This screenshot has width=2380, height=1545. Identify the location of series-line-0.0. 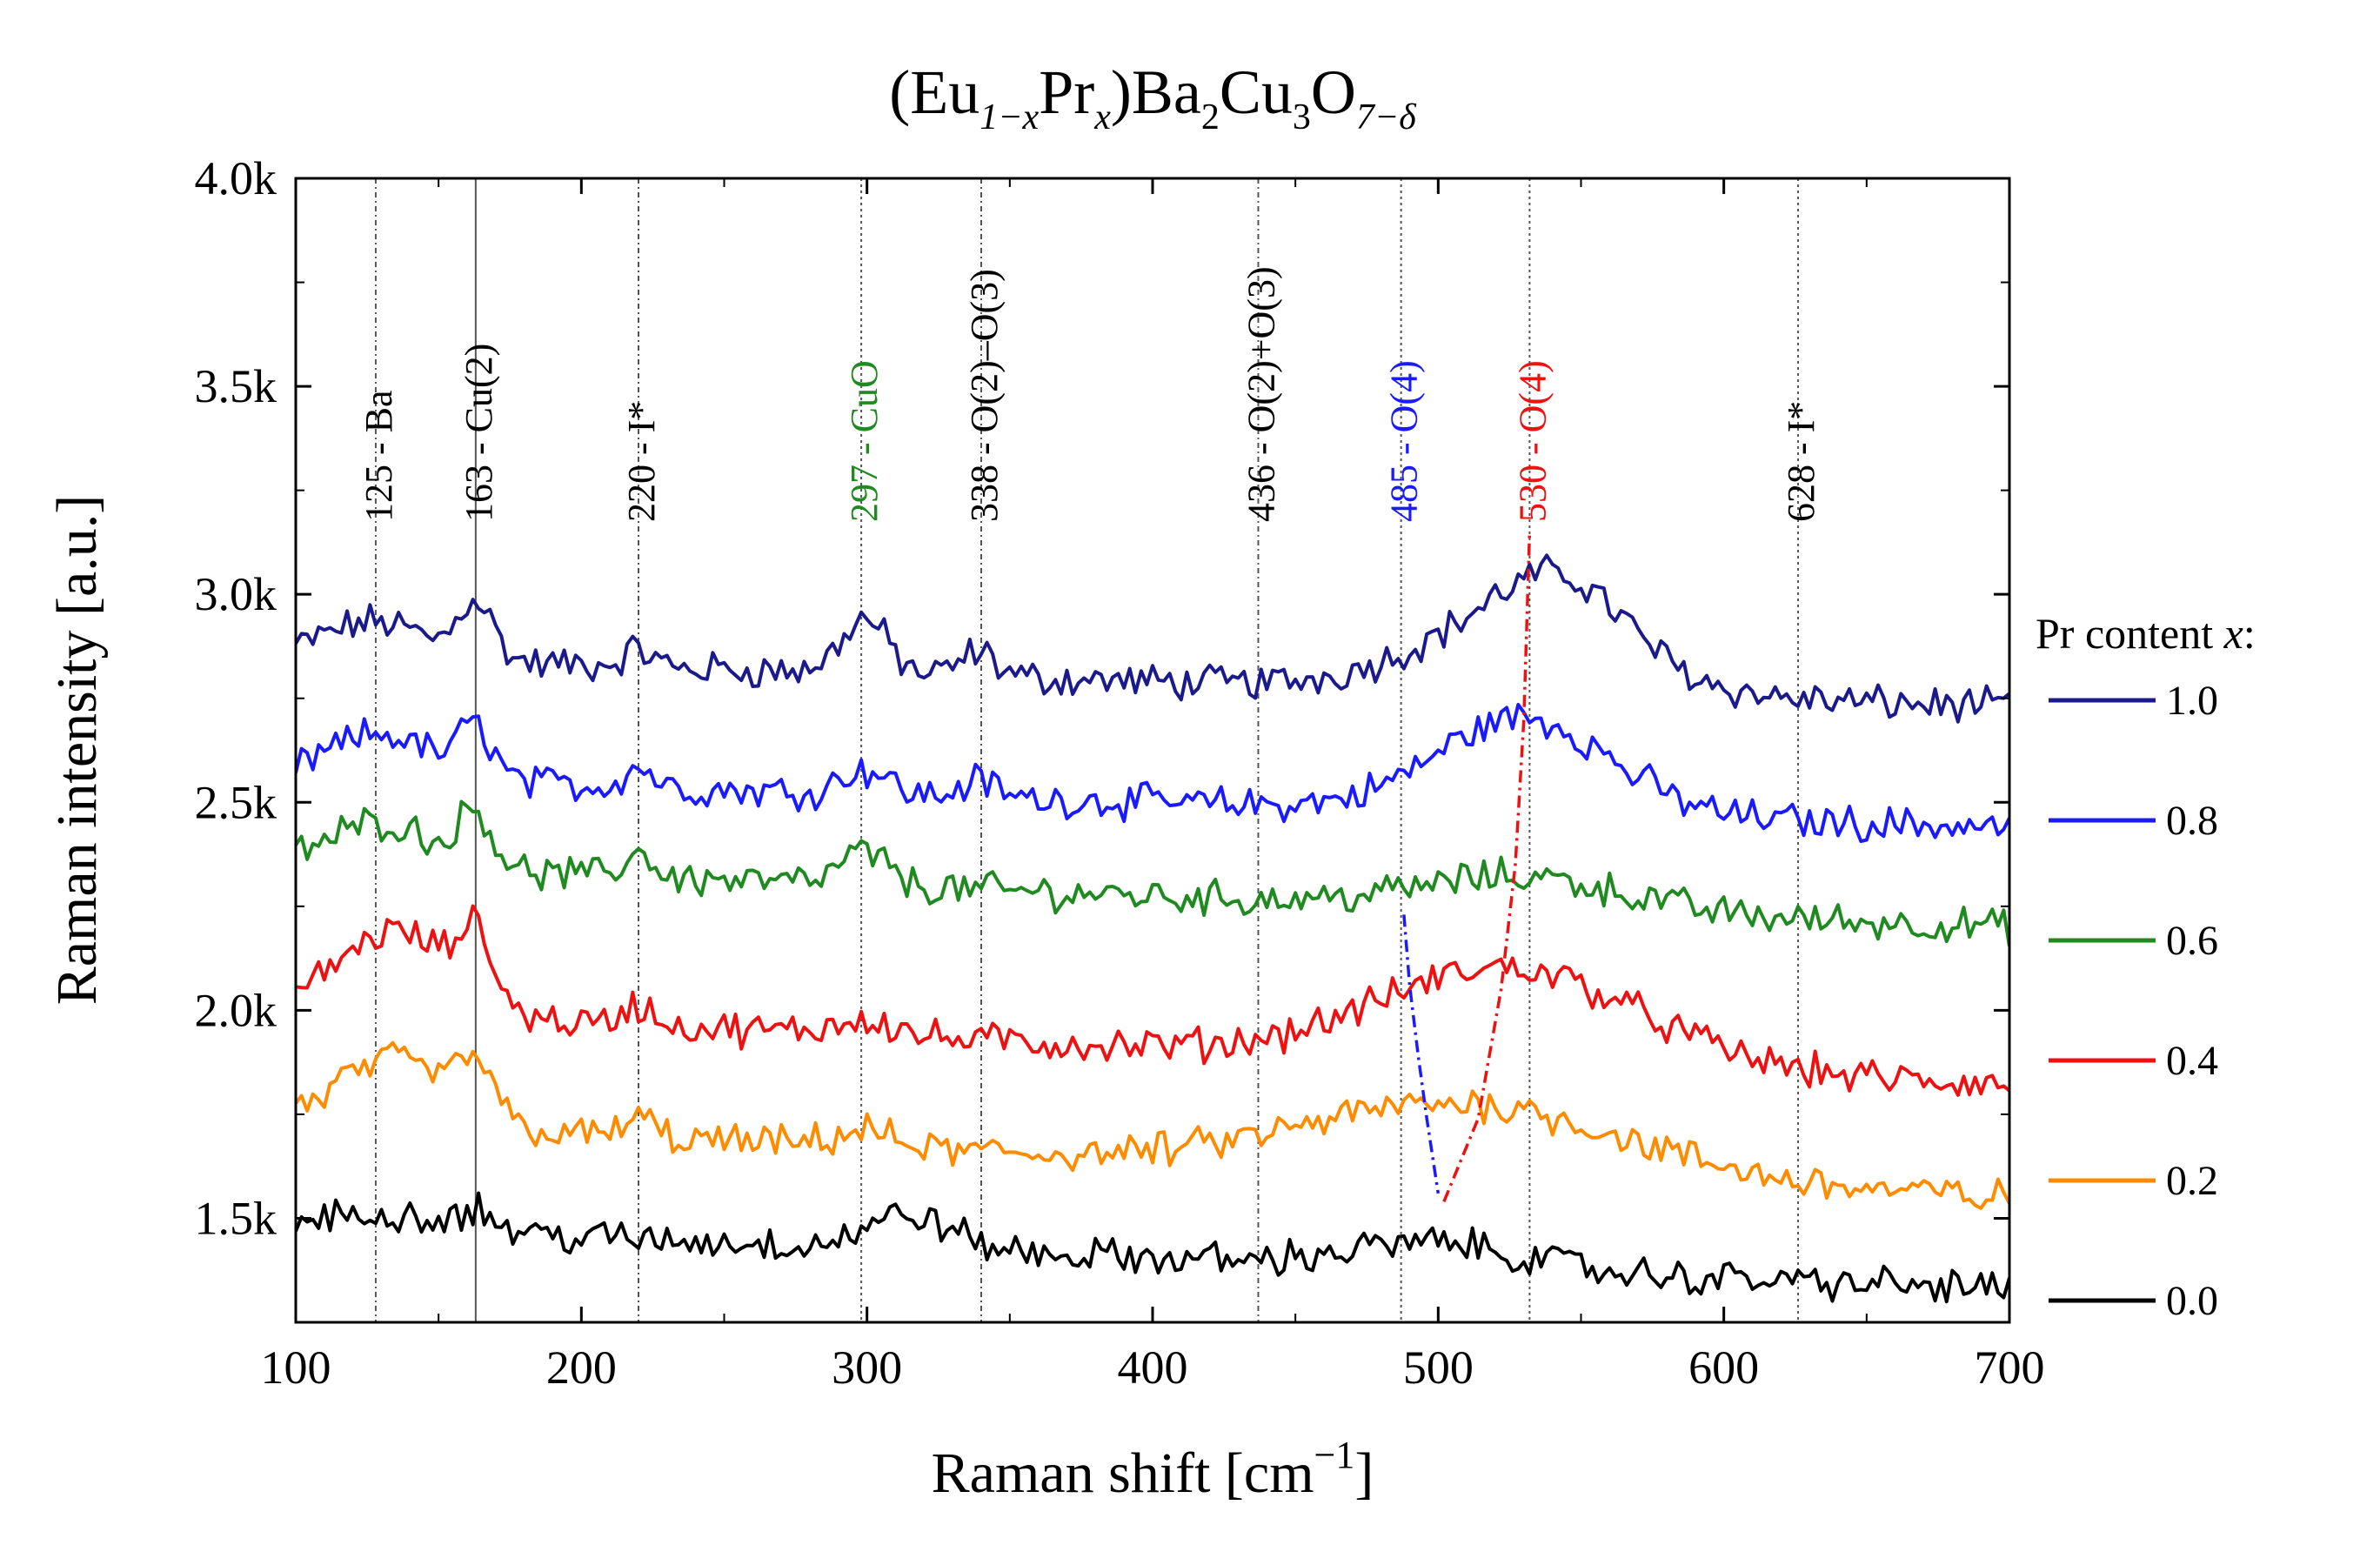
(1152, 1247).